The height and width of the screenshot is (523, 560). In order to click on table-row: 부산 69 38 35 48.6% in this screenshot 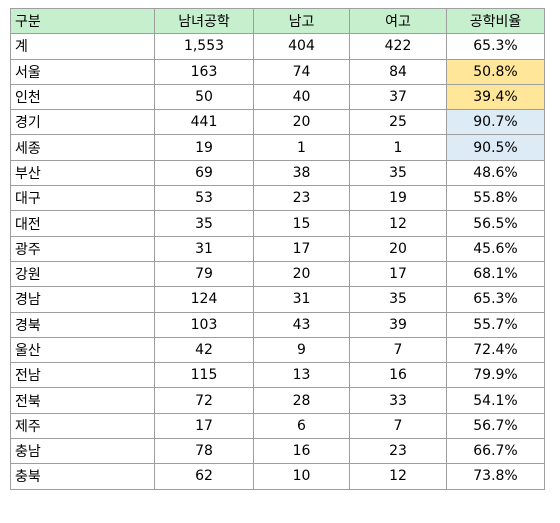, I will do `click(277, 173)`.